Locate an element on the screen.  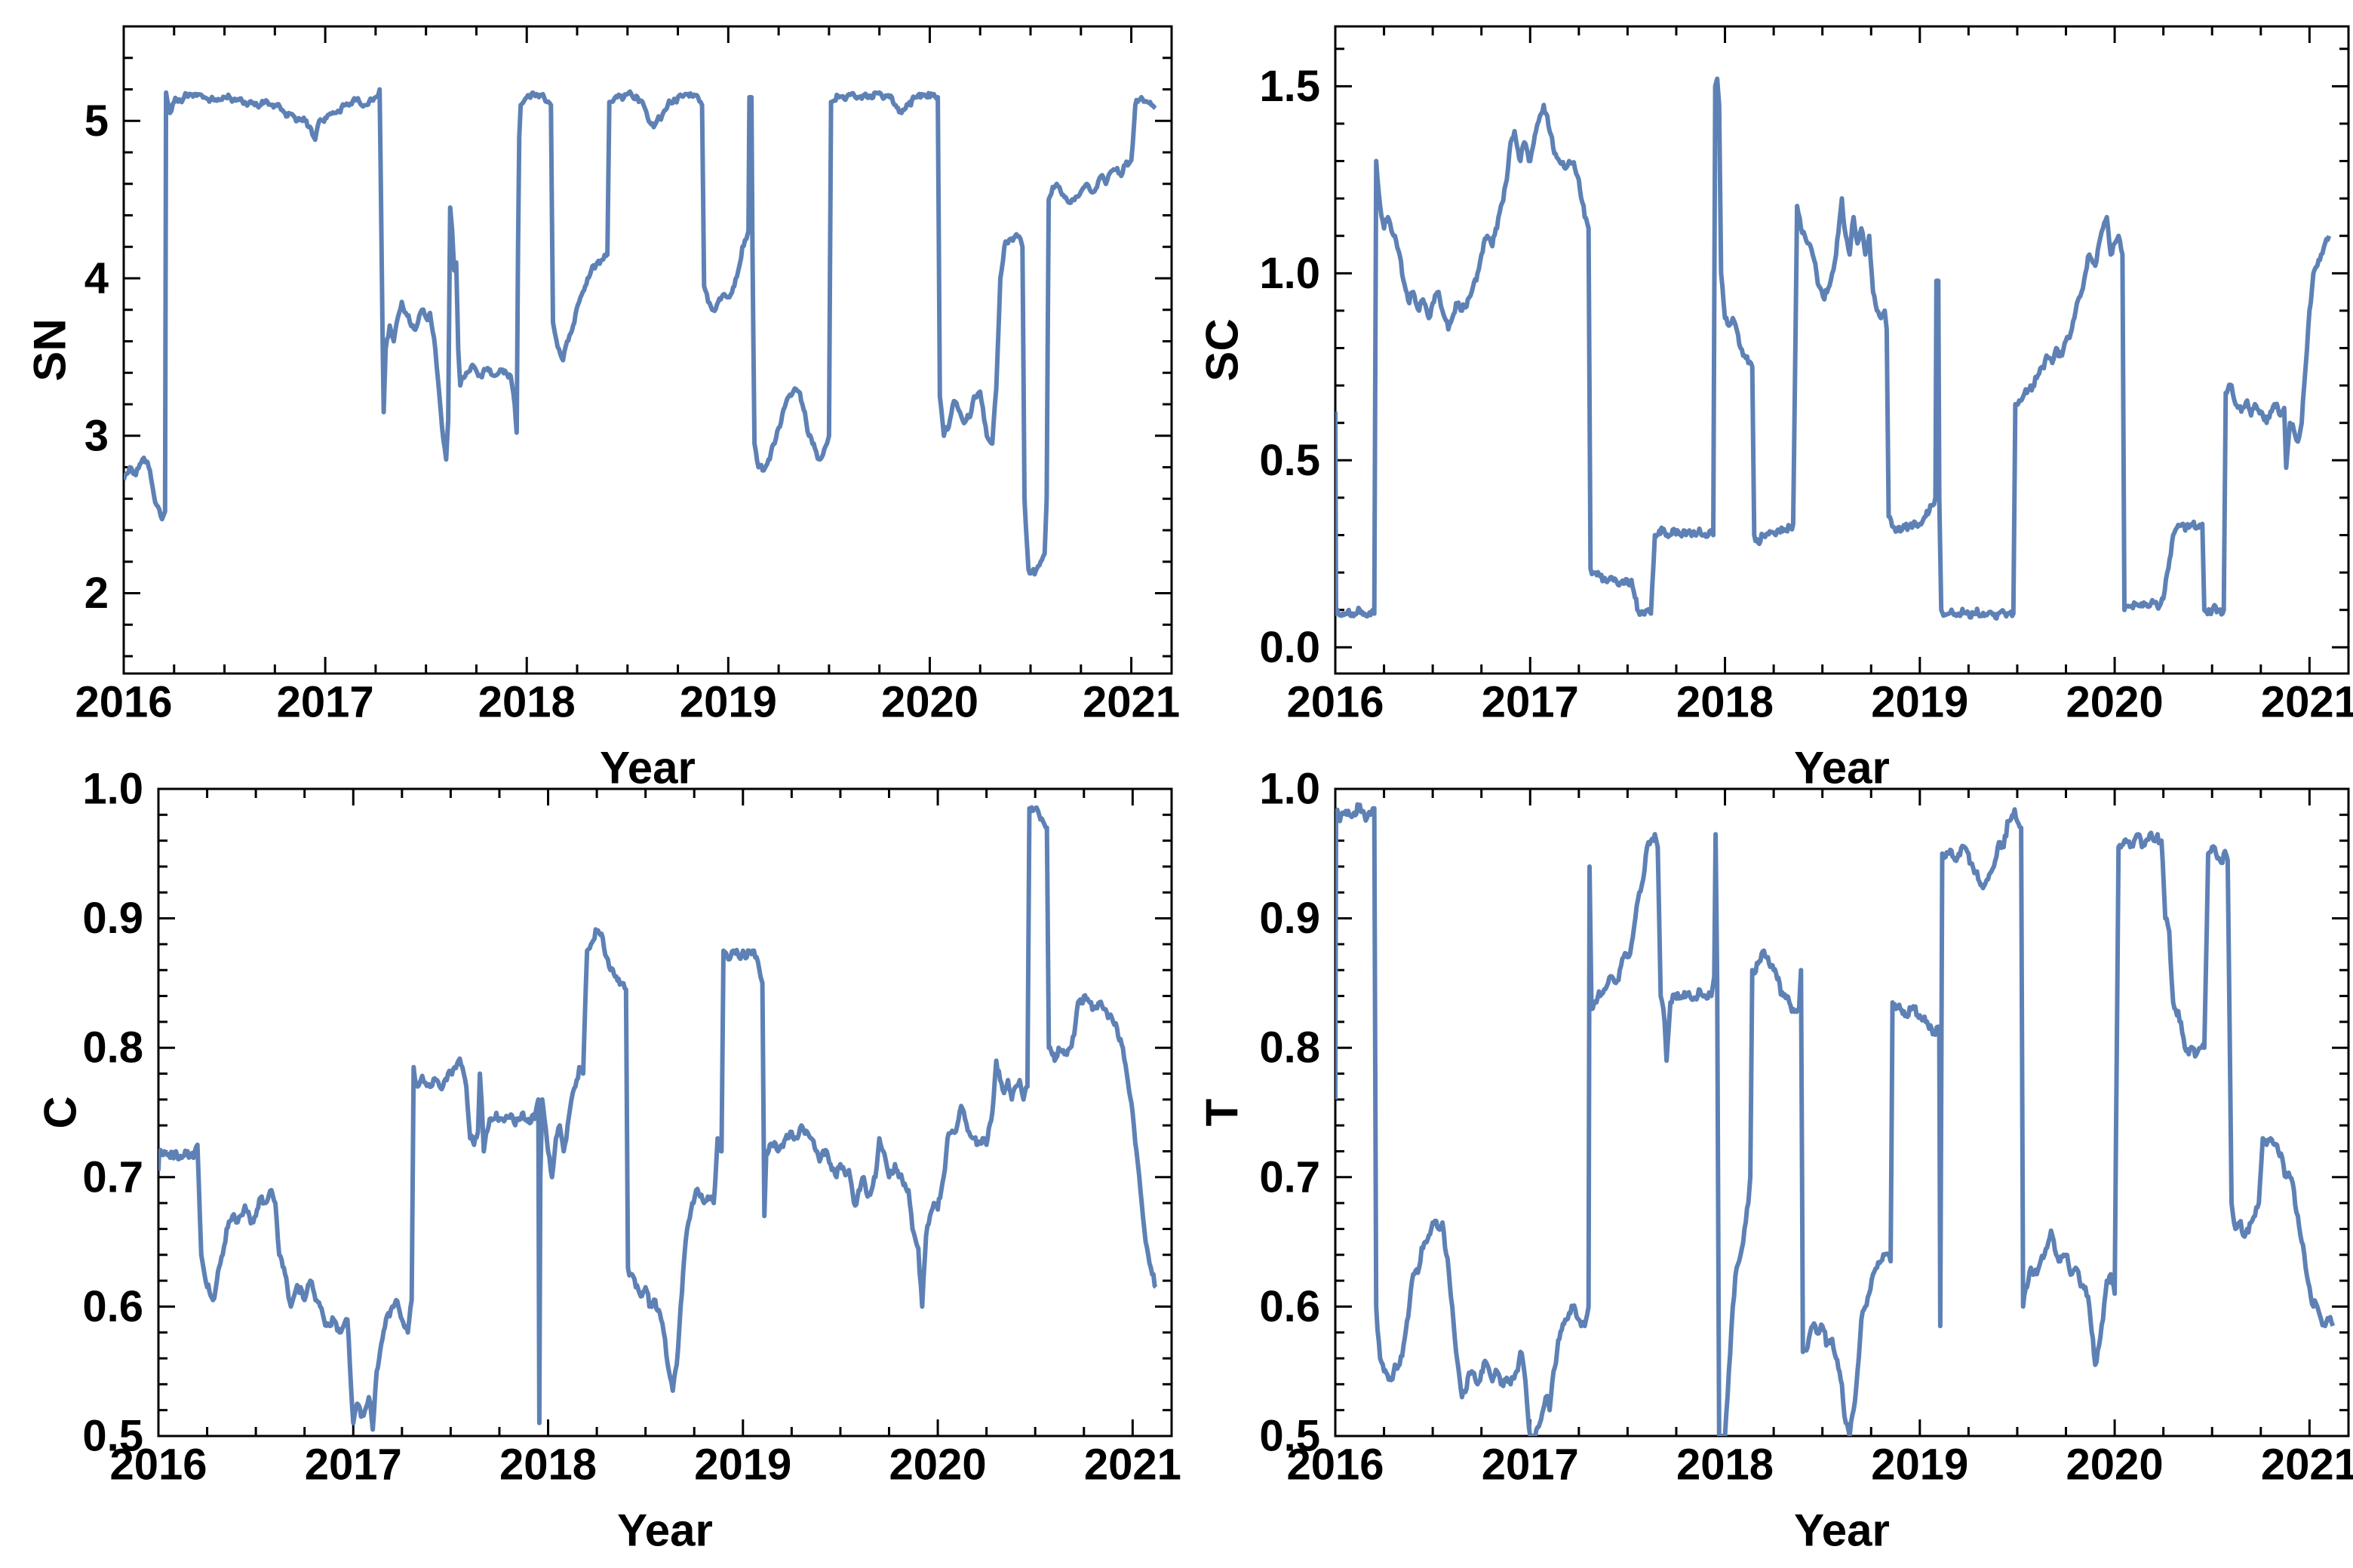
y-axis-label: SC is located at coordinates (1223, 350).